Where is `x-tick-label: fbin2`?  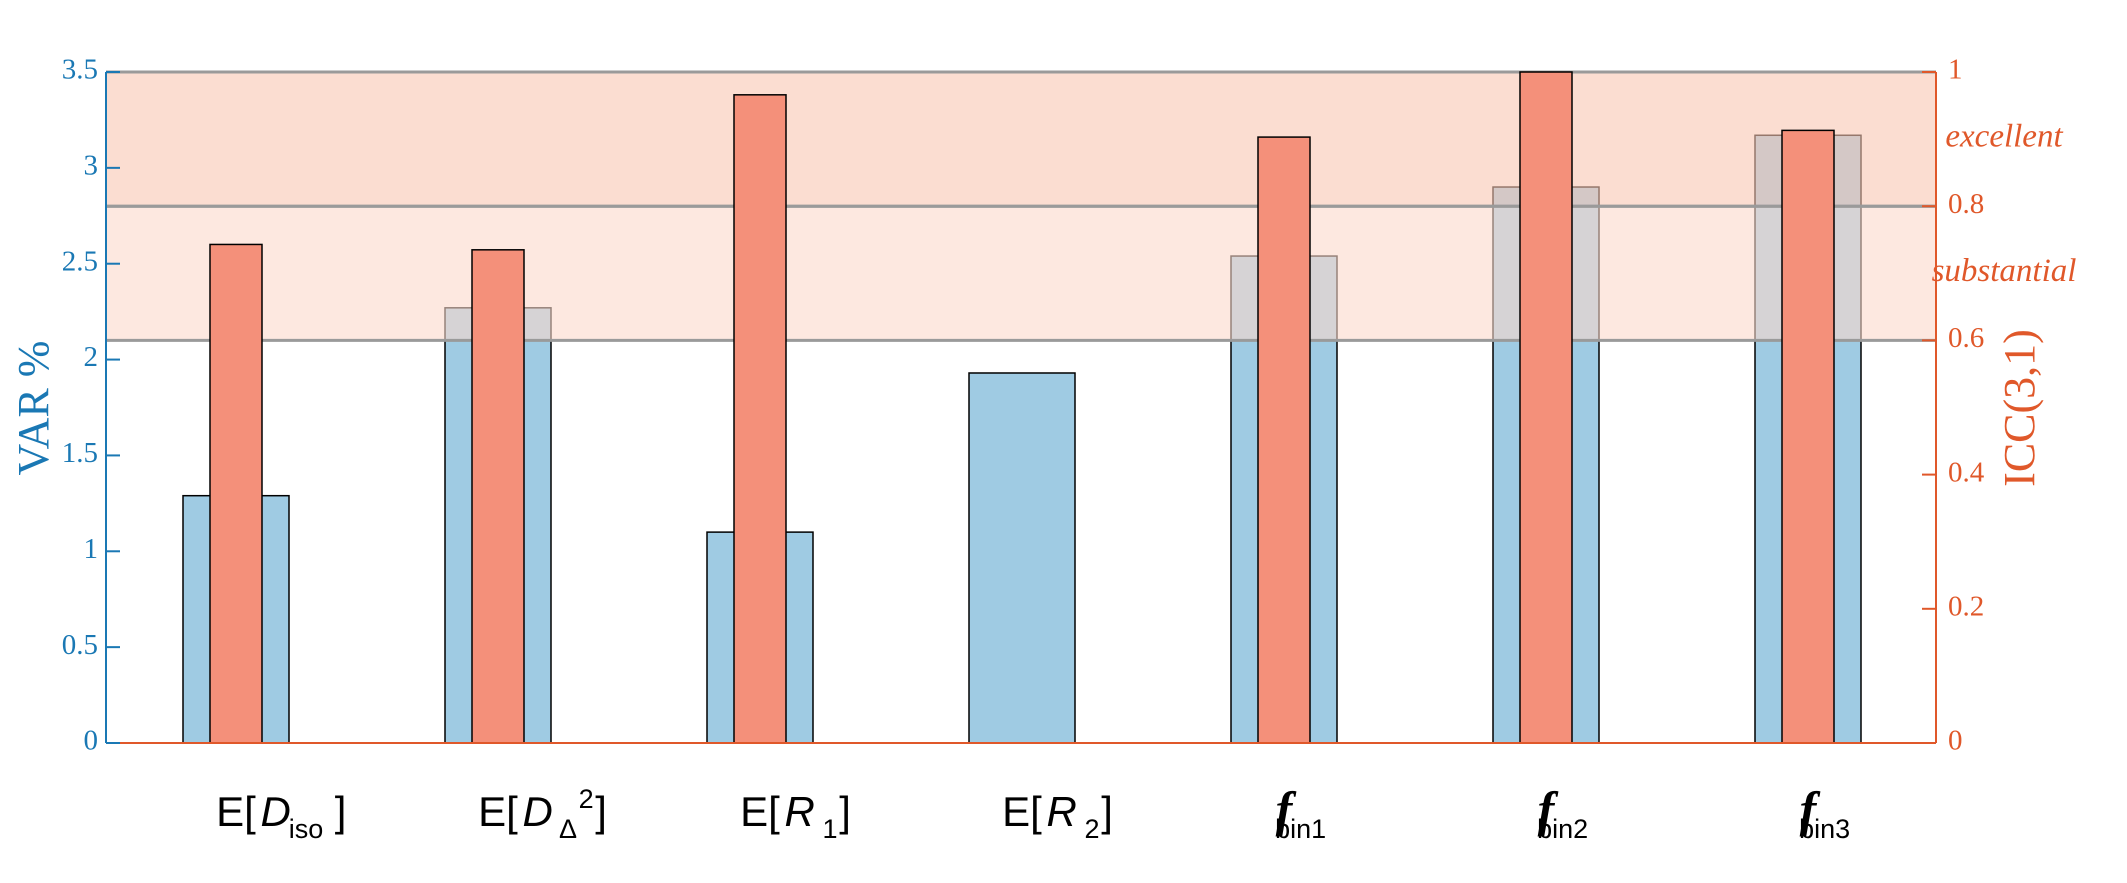
x-tick-label: fbin2 is located at coordinates (1562, 812).